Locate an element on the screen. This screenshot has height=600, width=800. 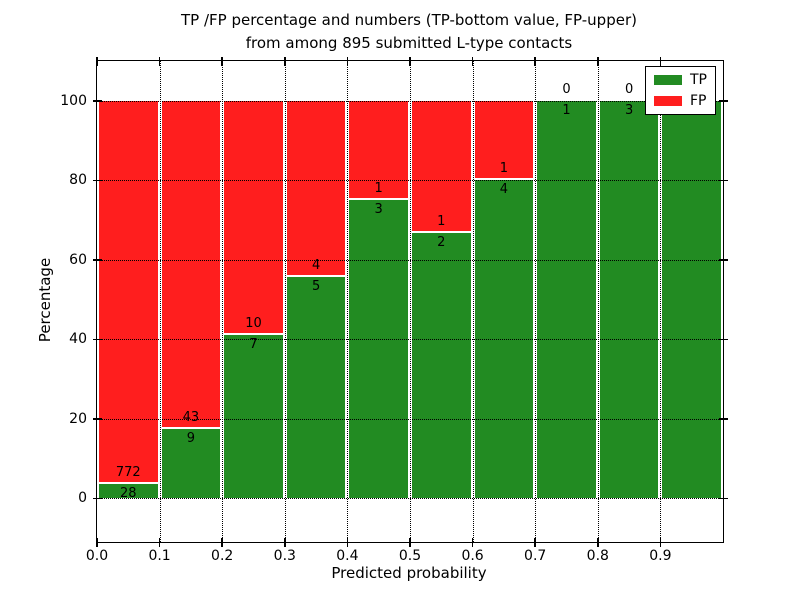
fp-count-label: 43 is located at coordinates (191, 418).